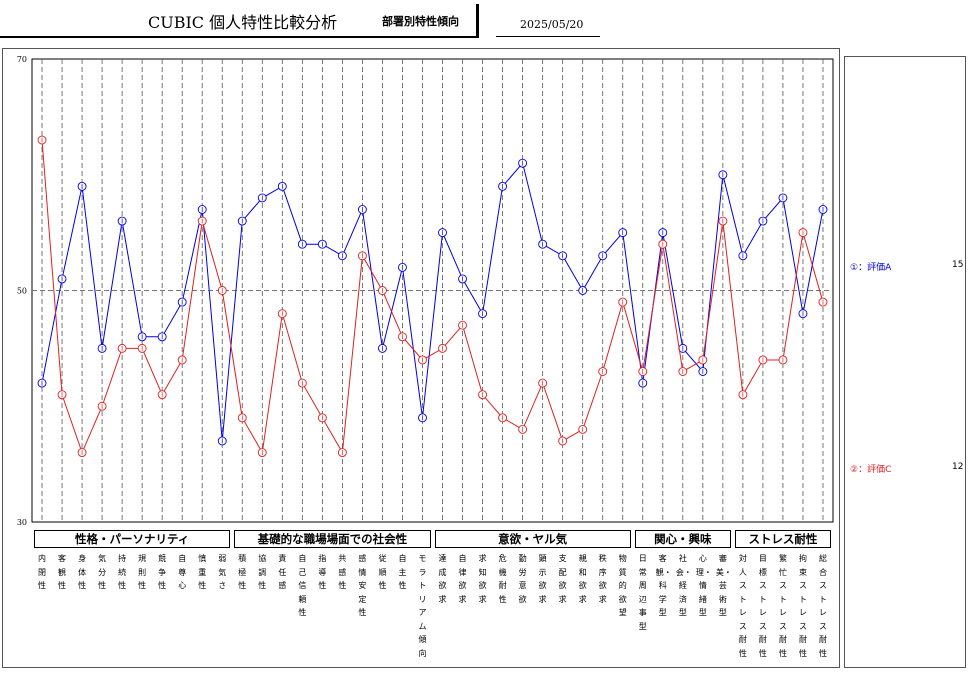  Describe the element at coordinates (663, 585) in the screenshot. I see `x-tick-label: 客観・科学型` at that location.